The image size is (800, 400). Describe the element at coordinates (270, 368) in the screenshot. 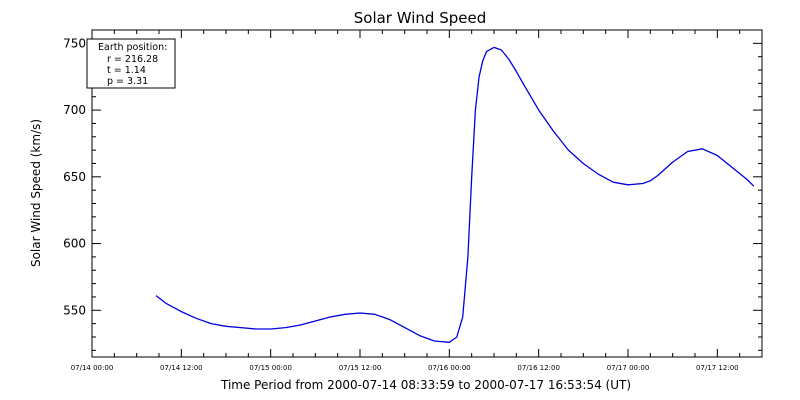

I see `x-tick-label: 07/15 00:00` at that location.